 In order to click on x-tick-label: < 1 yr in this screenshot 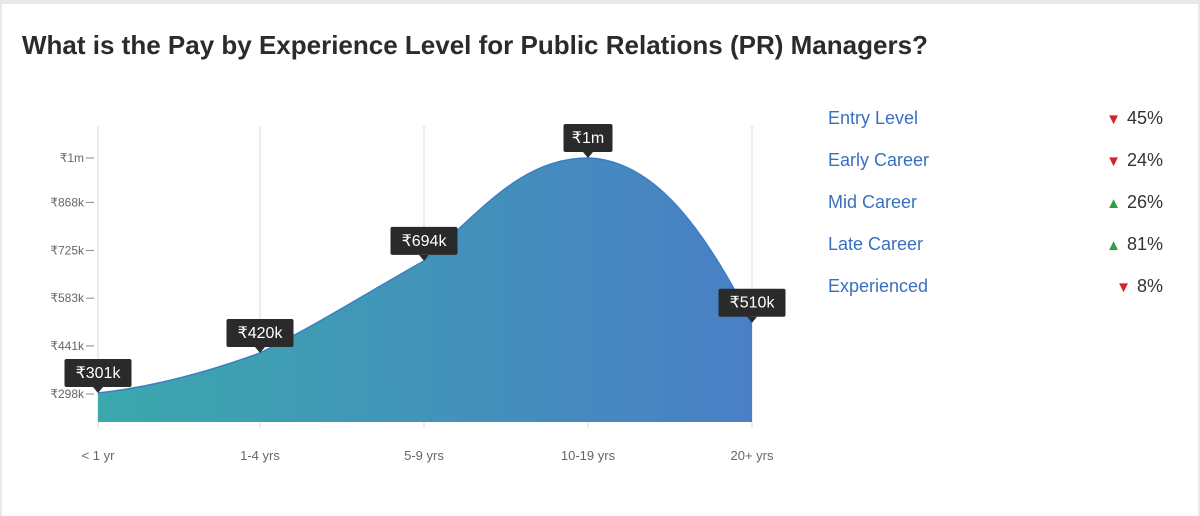, I will do `click(99, 455)`.